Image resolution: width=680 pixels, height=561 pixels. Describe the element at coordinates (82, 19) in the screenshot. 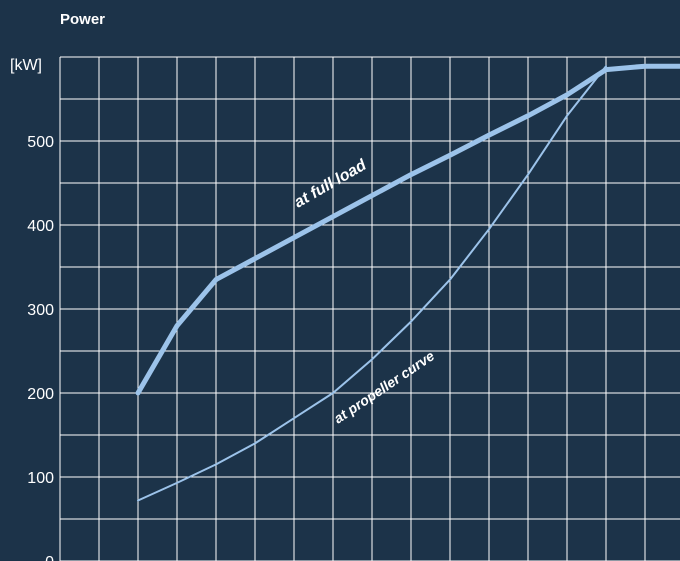

I see `chart-title: Power` at that location.